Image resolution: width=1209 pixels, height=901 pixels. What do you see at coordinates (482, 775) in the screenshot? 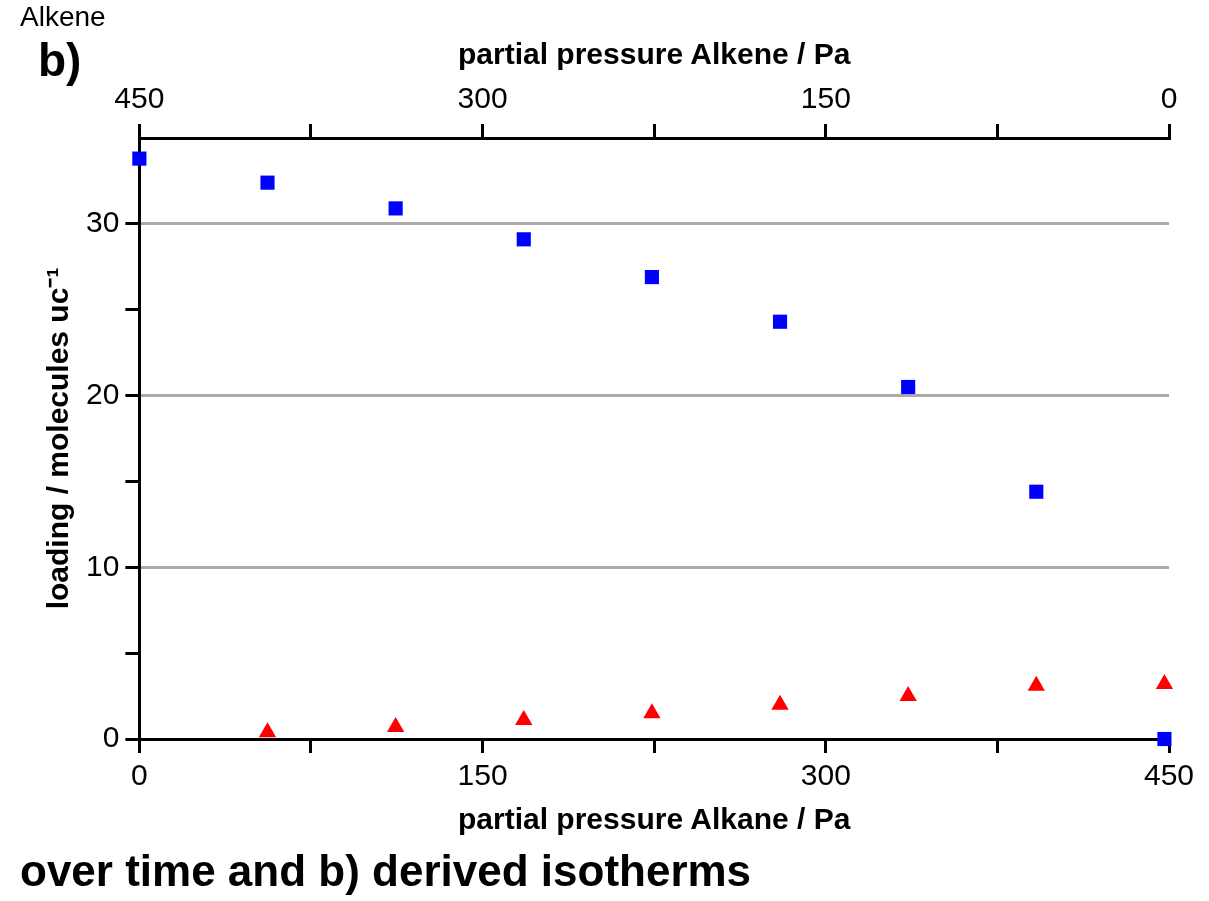
I see `x-tick-label: 150` at bounding box center [482, 775].